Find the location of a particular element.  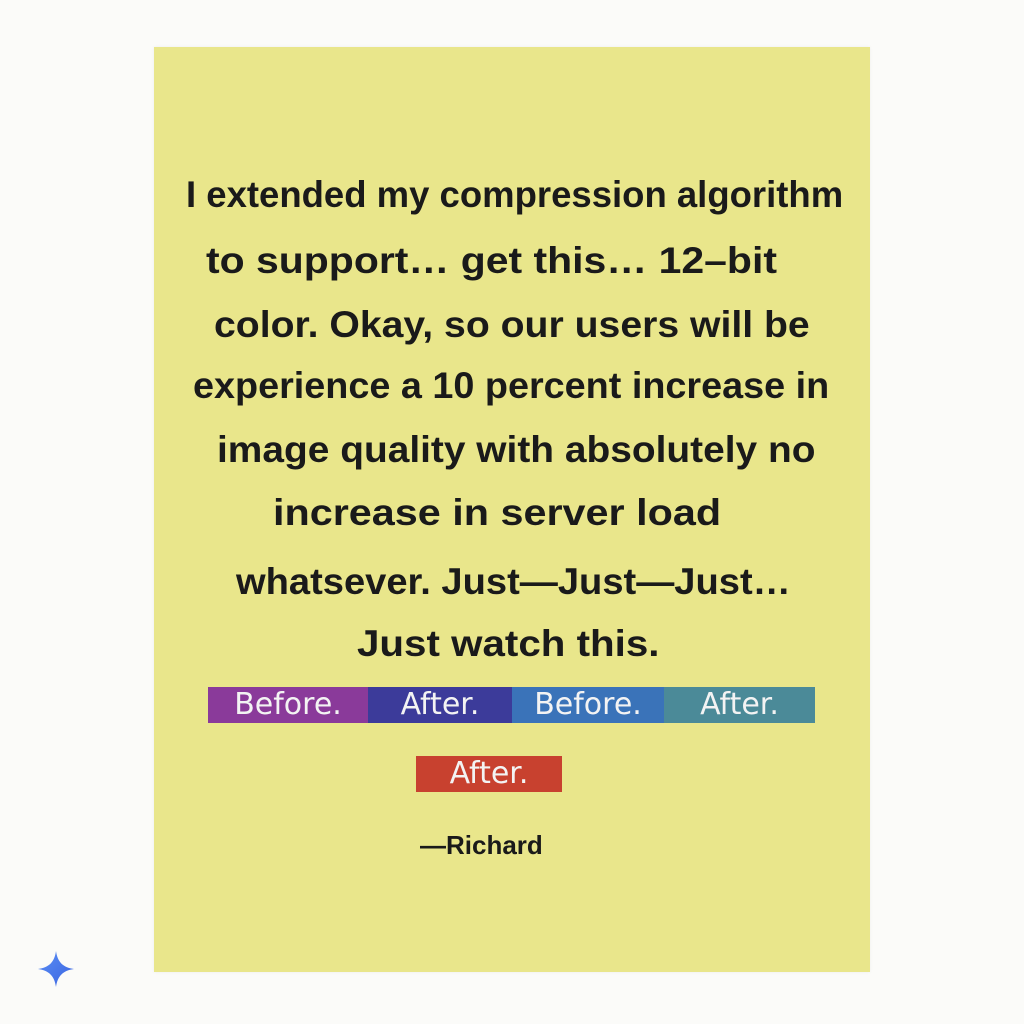

tag-after-3: After. is located at coordinates (489, 774).